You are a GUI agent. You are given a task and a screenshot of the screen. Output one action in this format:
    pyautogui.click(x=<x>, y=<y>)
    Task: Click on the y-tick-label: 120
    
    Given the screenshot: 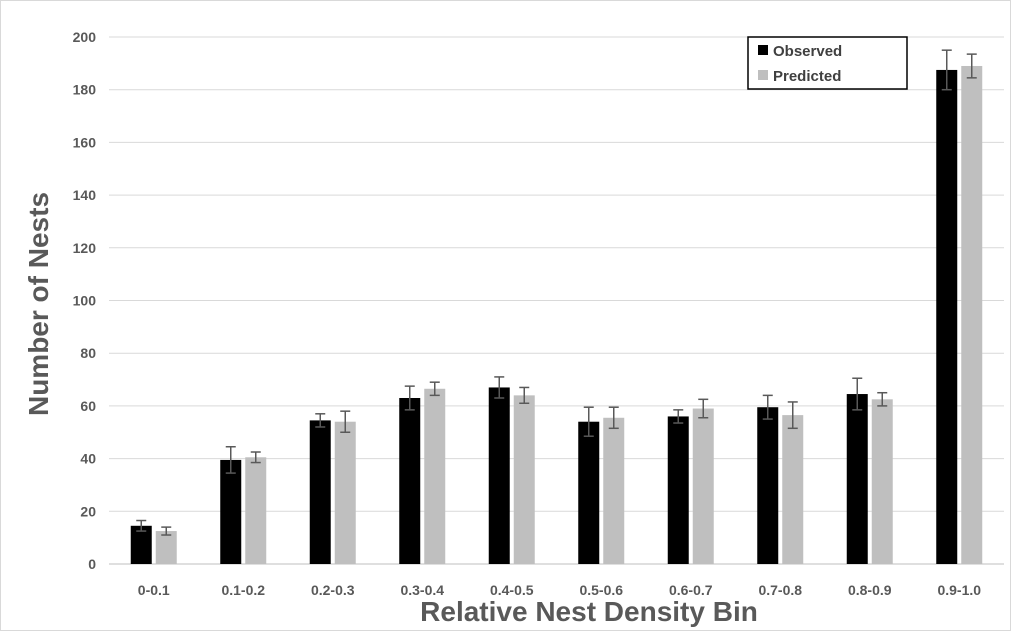 What is the action you would take?
    pyautogui.click(x=85, y=248)
    